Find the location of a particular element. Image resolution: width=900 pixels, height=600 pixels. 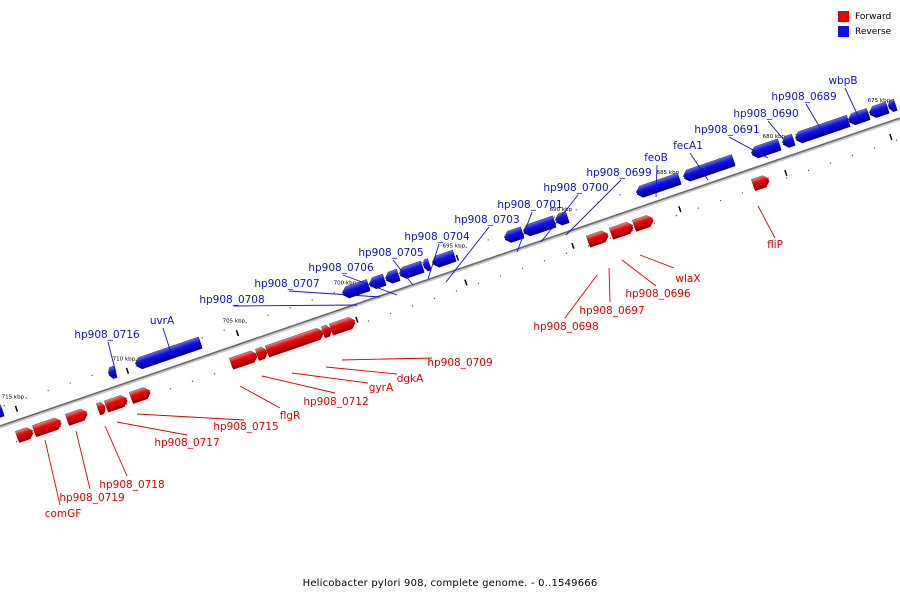

gene-label-hp908-0697: hp908_0697 is located at coordinates (611, 311).